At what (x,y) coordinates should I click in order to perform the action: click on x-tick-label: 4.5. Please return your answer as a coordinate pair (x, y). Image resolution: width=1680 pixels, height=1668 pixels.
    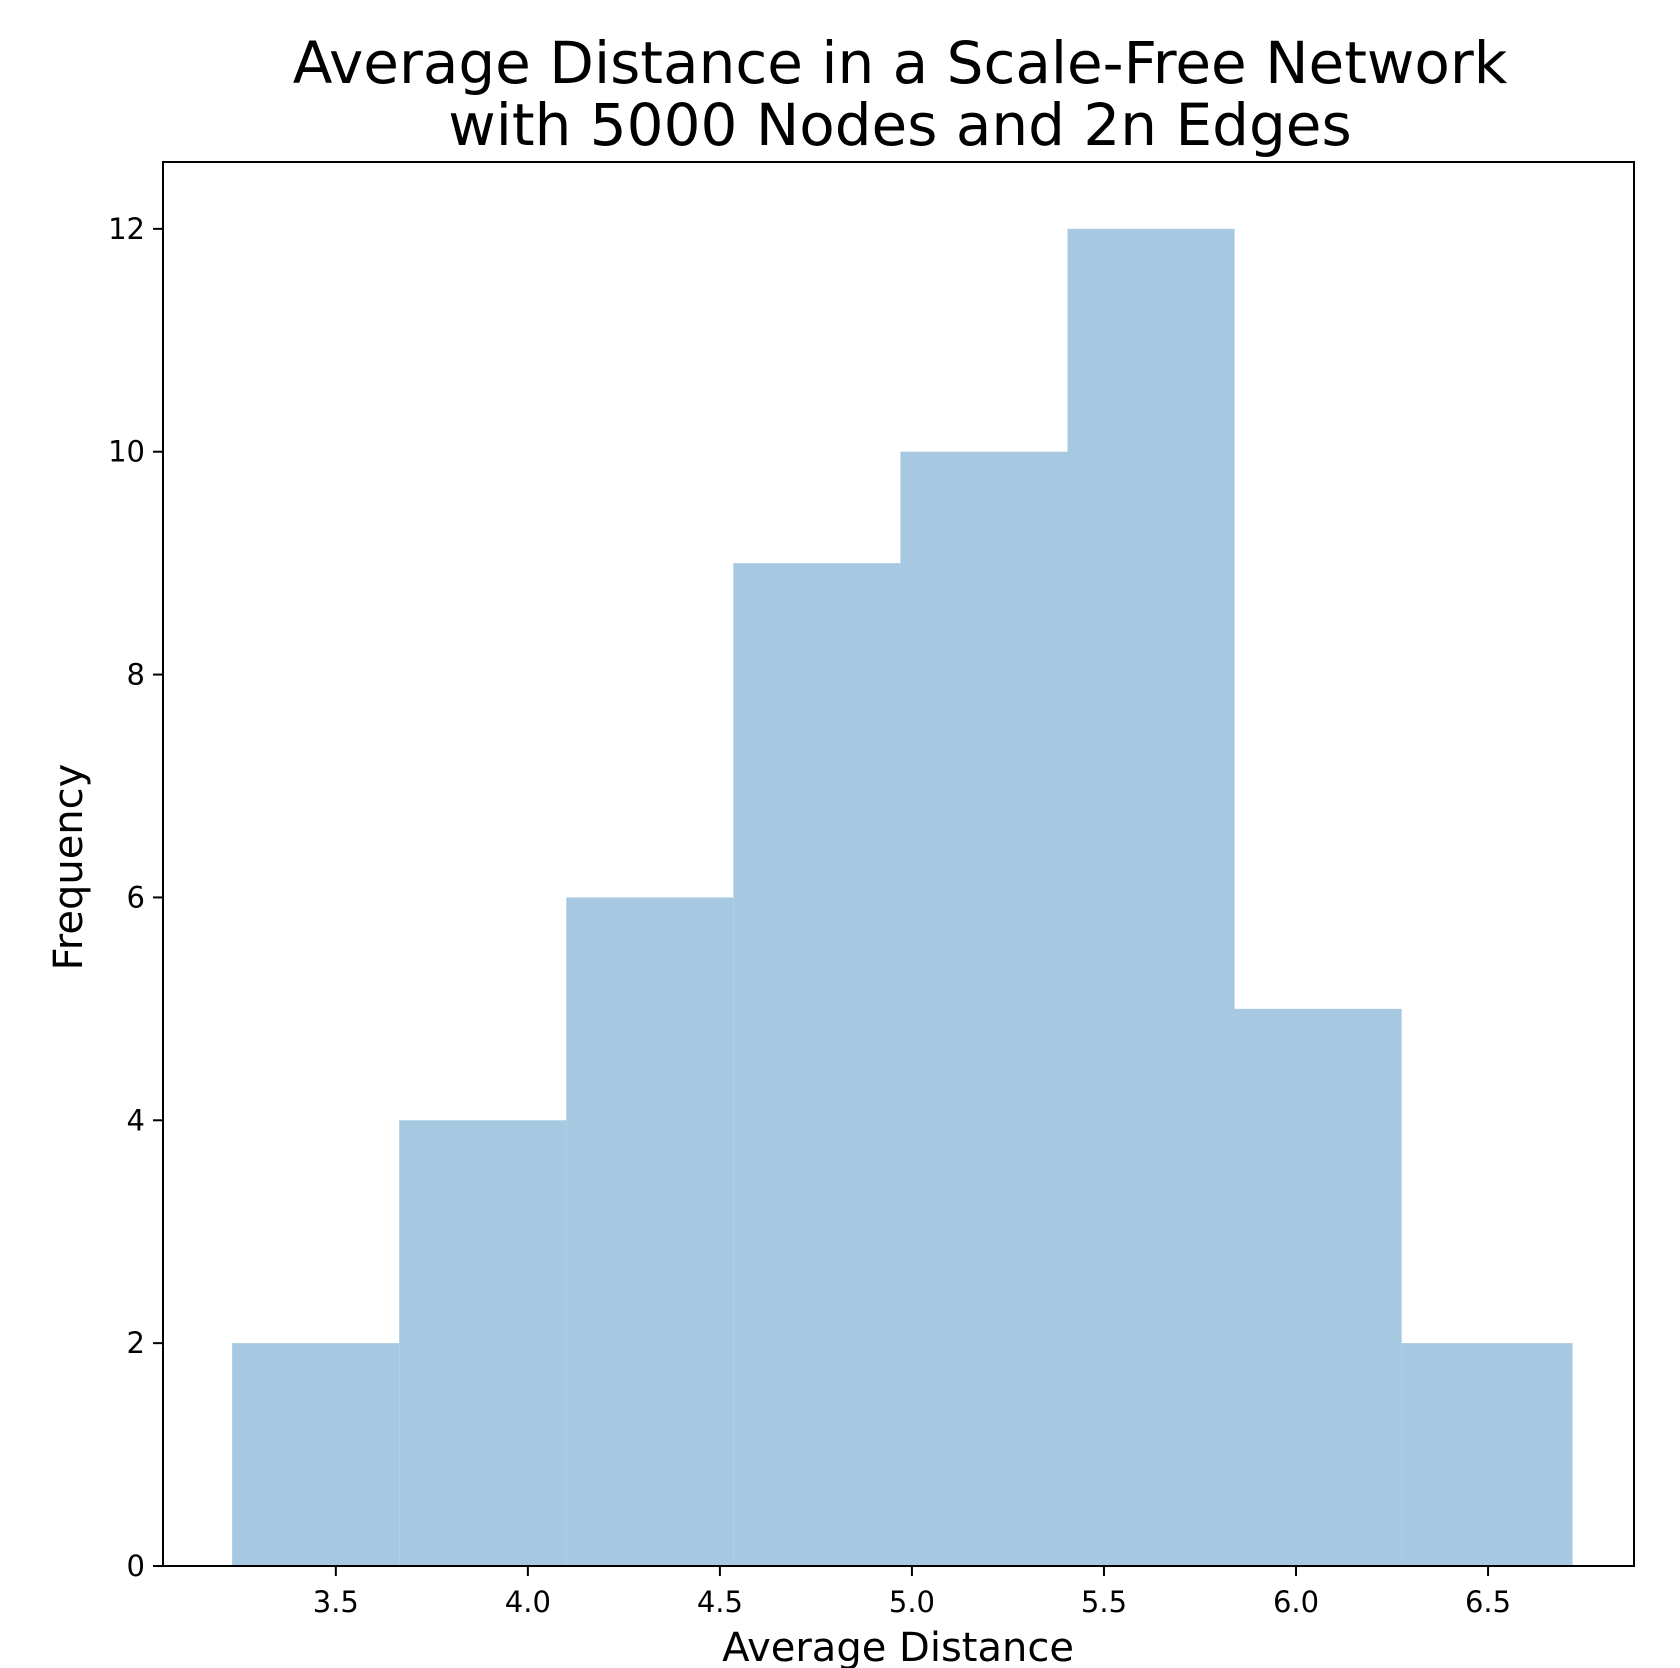
    Looking at the image, I should click on (720, 1602).